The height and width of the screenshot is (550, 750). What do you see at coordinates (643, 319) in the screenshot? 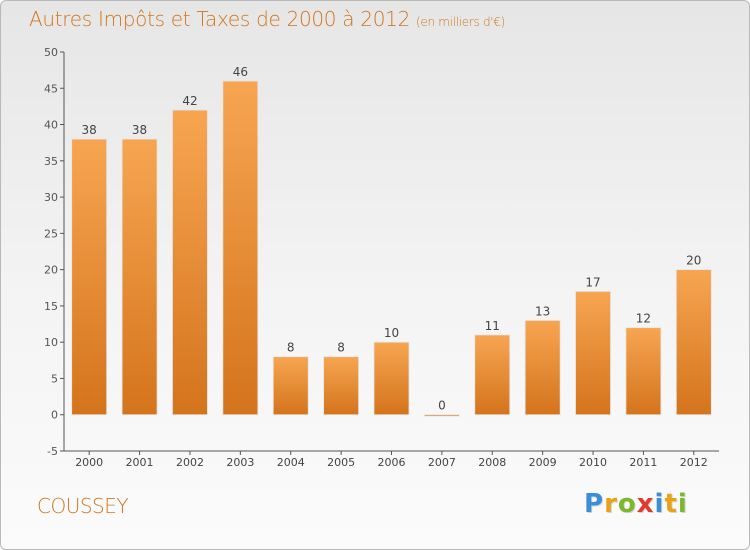
I see `value-label-2011: 12` at bounding box center [643, 319].